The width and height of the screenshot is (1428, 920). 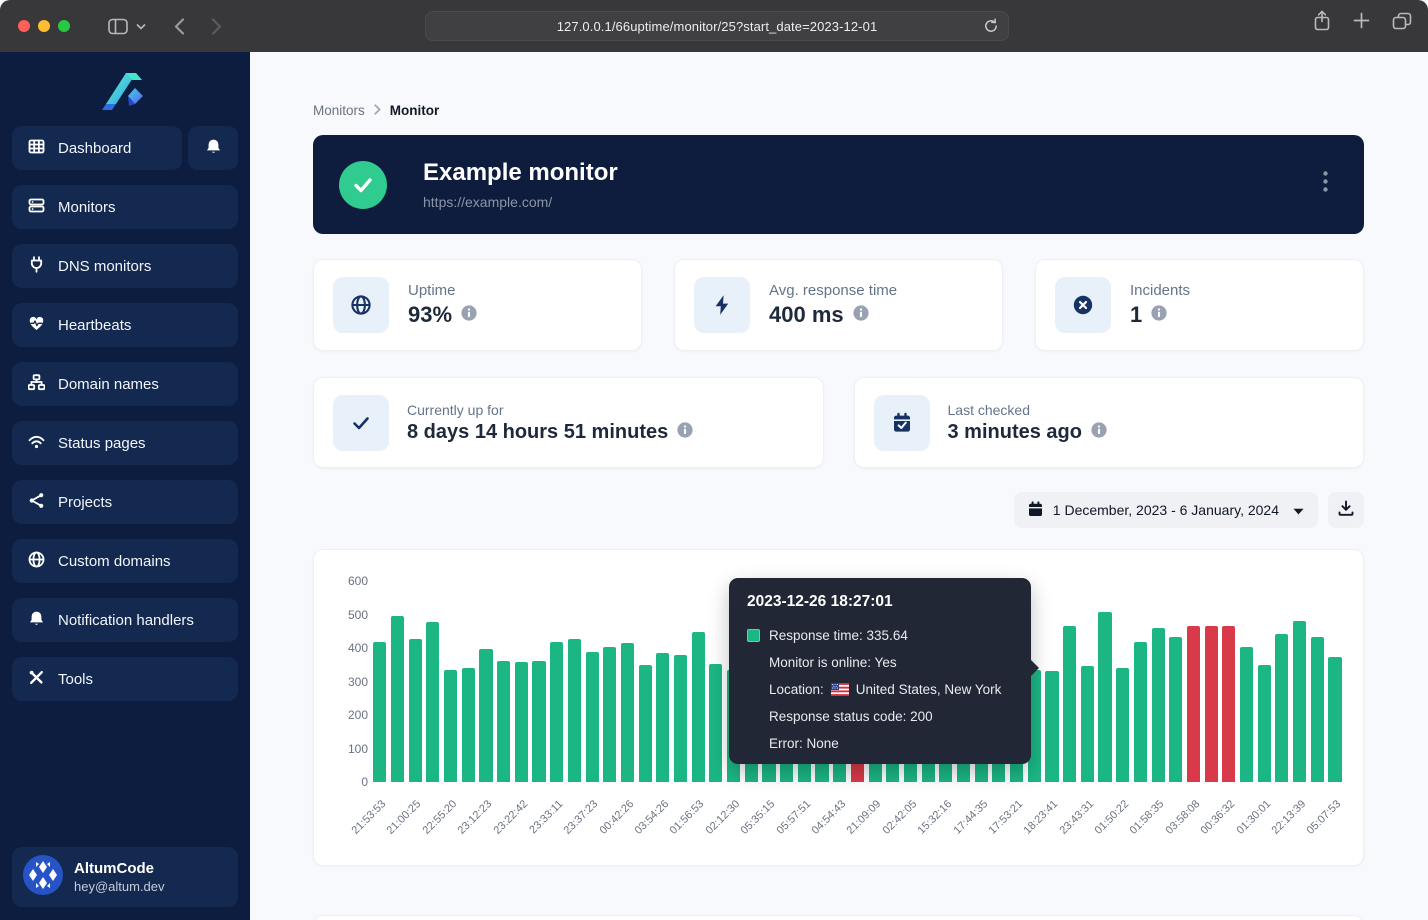 What do you see at coordinates (118, 26) in the screenshot?
I see `sidebar-toggle-icon` at bounding box center [118, 26].